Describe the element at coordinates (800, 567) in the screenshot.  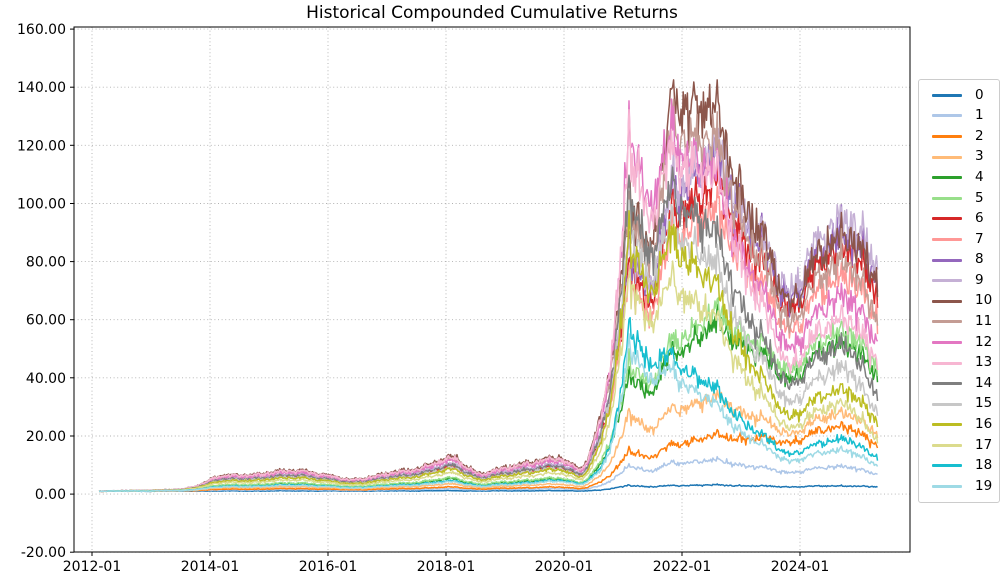
I see `x-tick-label: 2024-01` at that location.